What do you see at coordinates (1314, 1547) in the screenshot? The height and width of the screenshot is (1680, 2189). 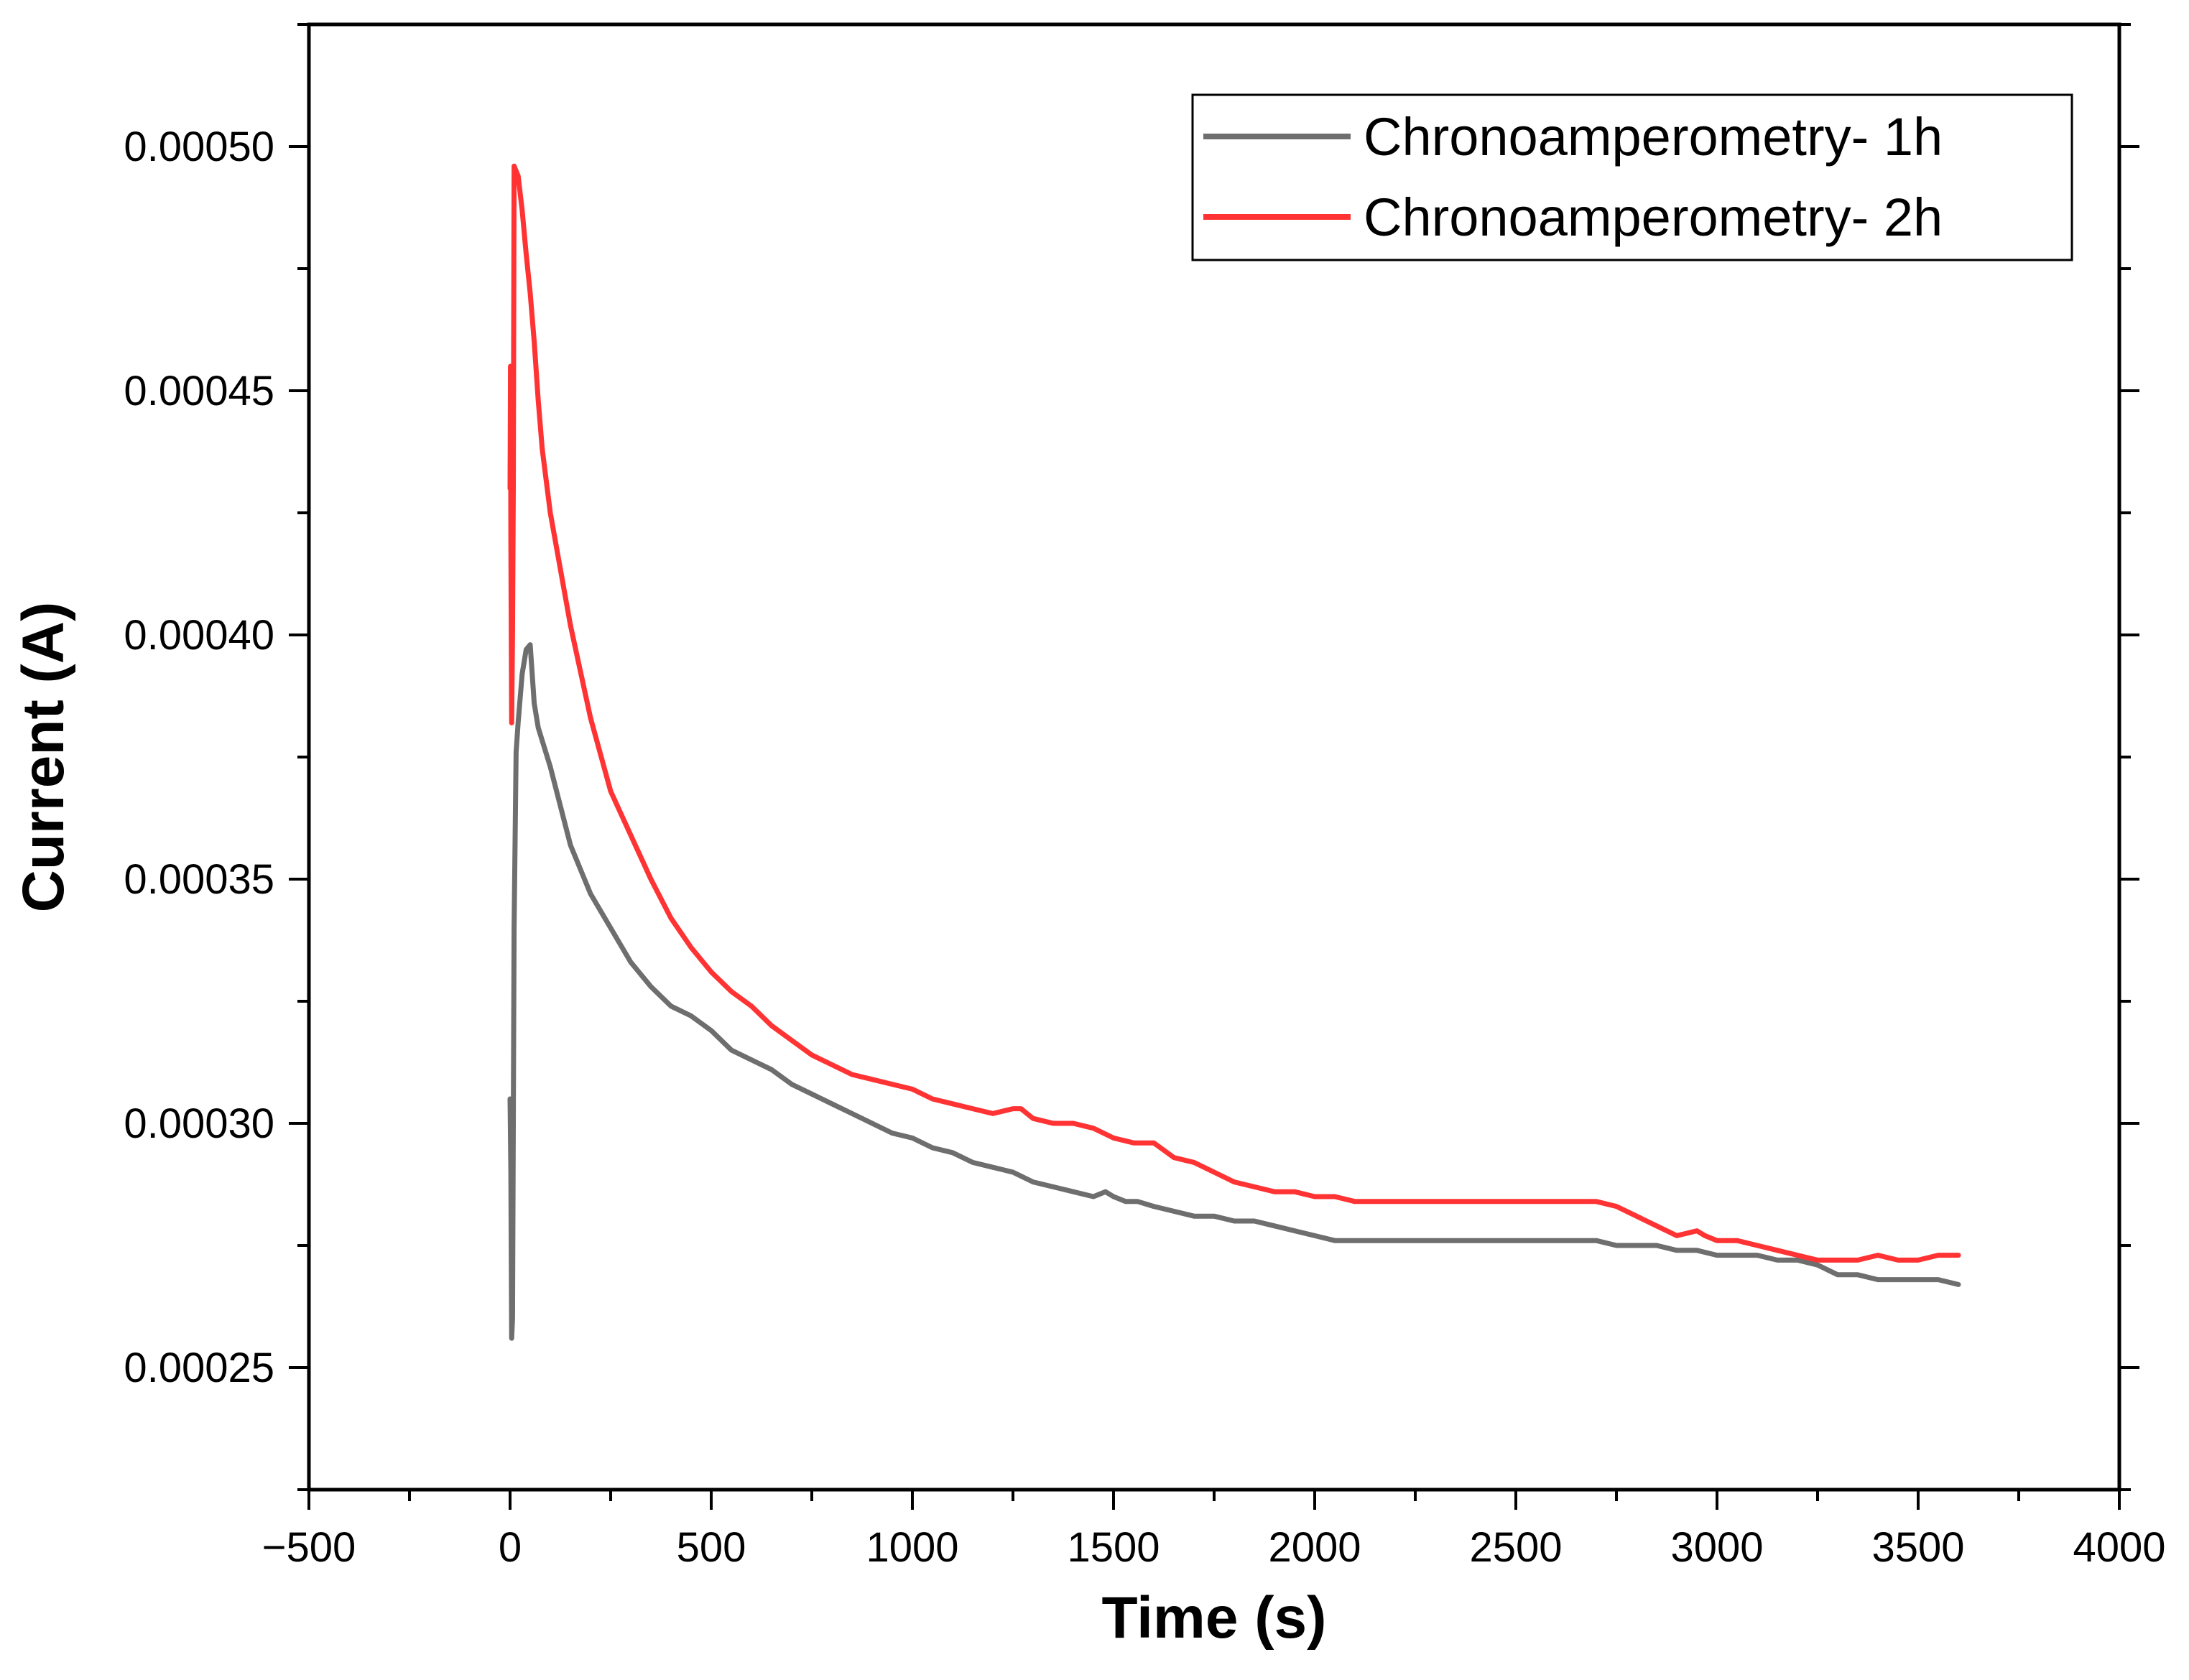 I see `x-tick-label: 2000` at bounding box center [1314, 1547].